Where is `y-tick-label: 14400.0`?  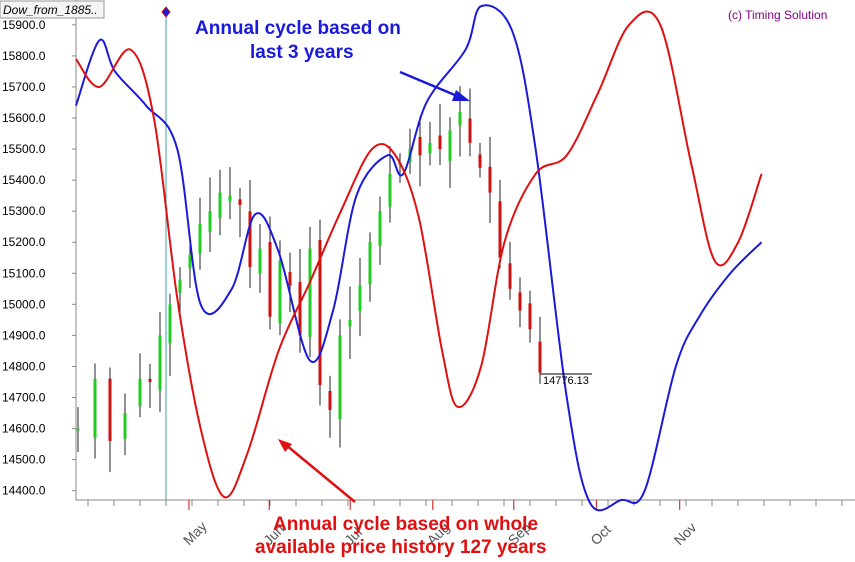
y-tick-label: 14400.0 is located at coordinates (24, 491).